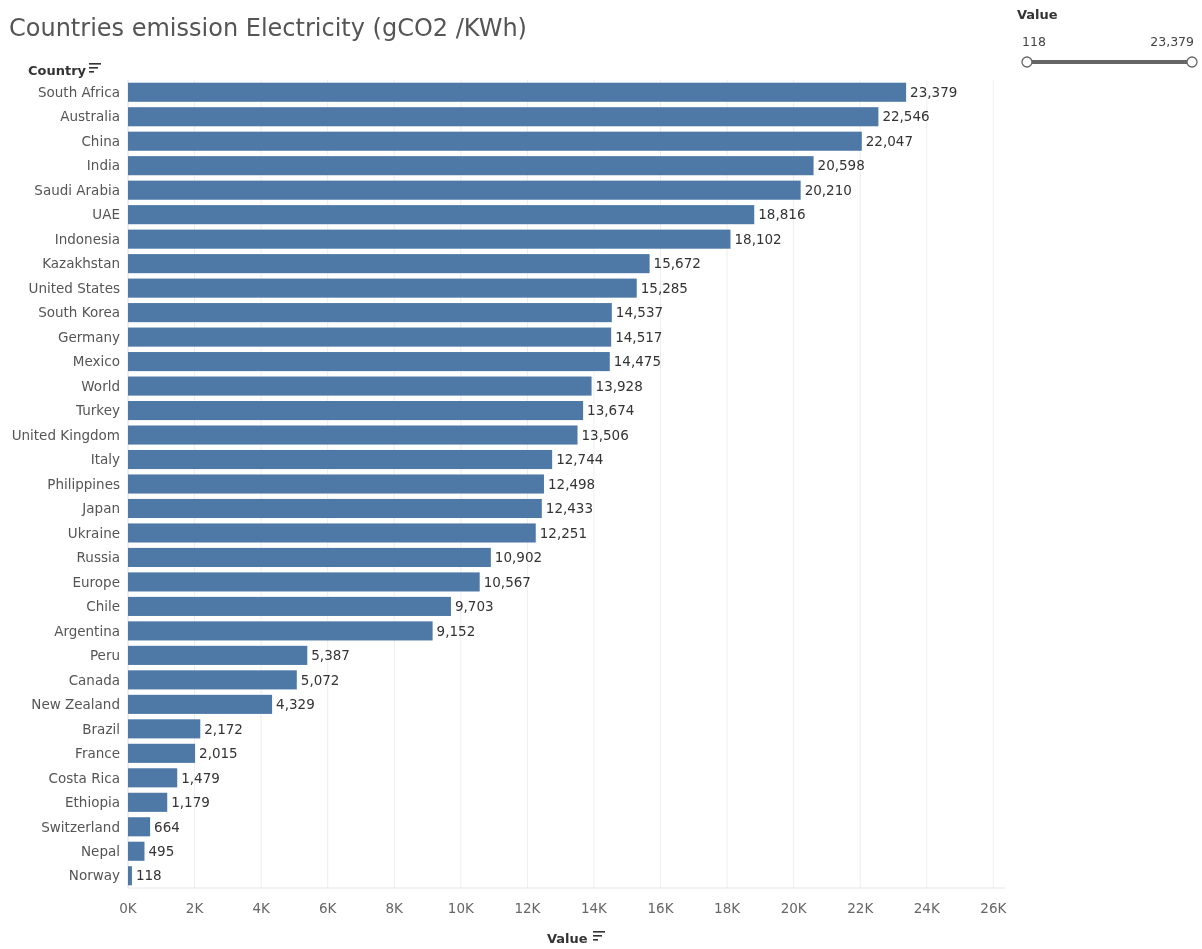 This screenshot has width=1202, height=949. What do you see at coordinates (75, 704) in the screenshot?
I see `y-tick-label: New Zealand` at bounding box center [75, 704].